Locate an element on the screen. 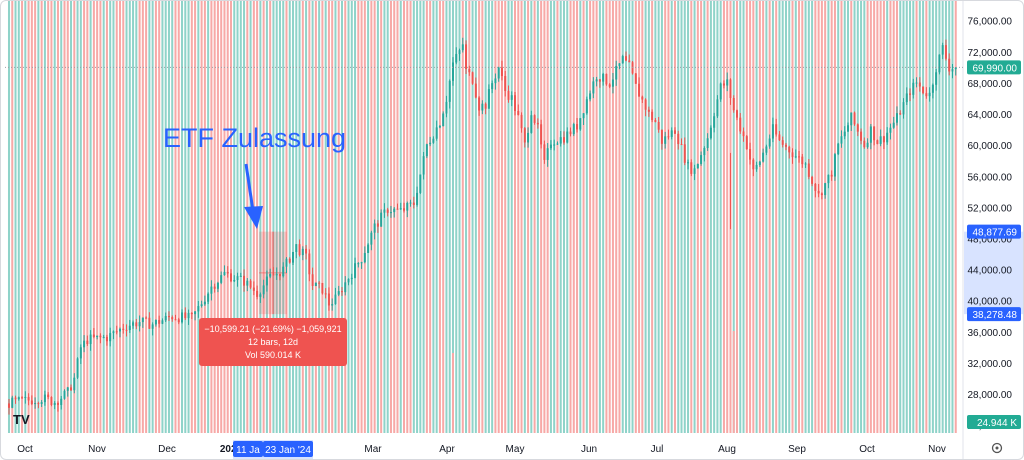 Image resolution: width=1024 pixels, height=460 pixels. time-end-badge: 23 Jan '24 is located at coordinates (288, 449).